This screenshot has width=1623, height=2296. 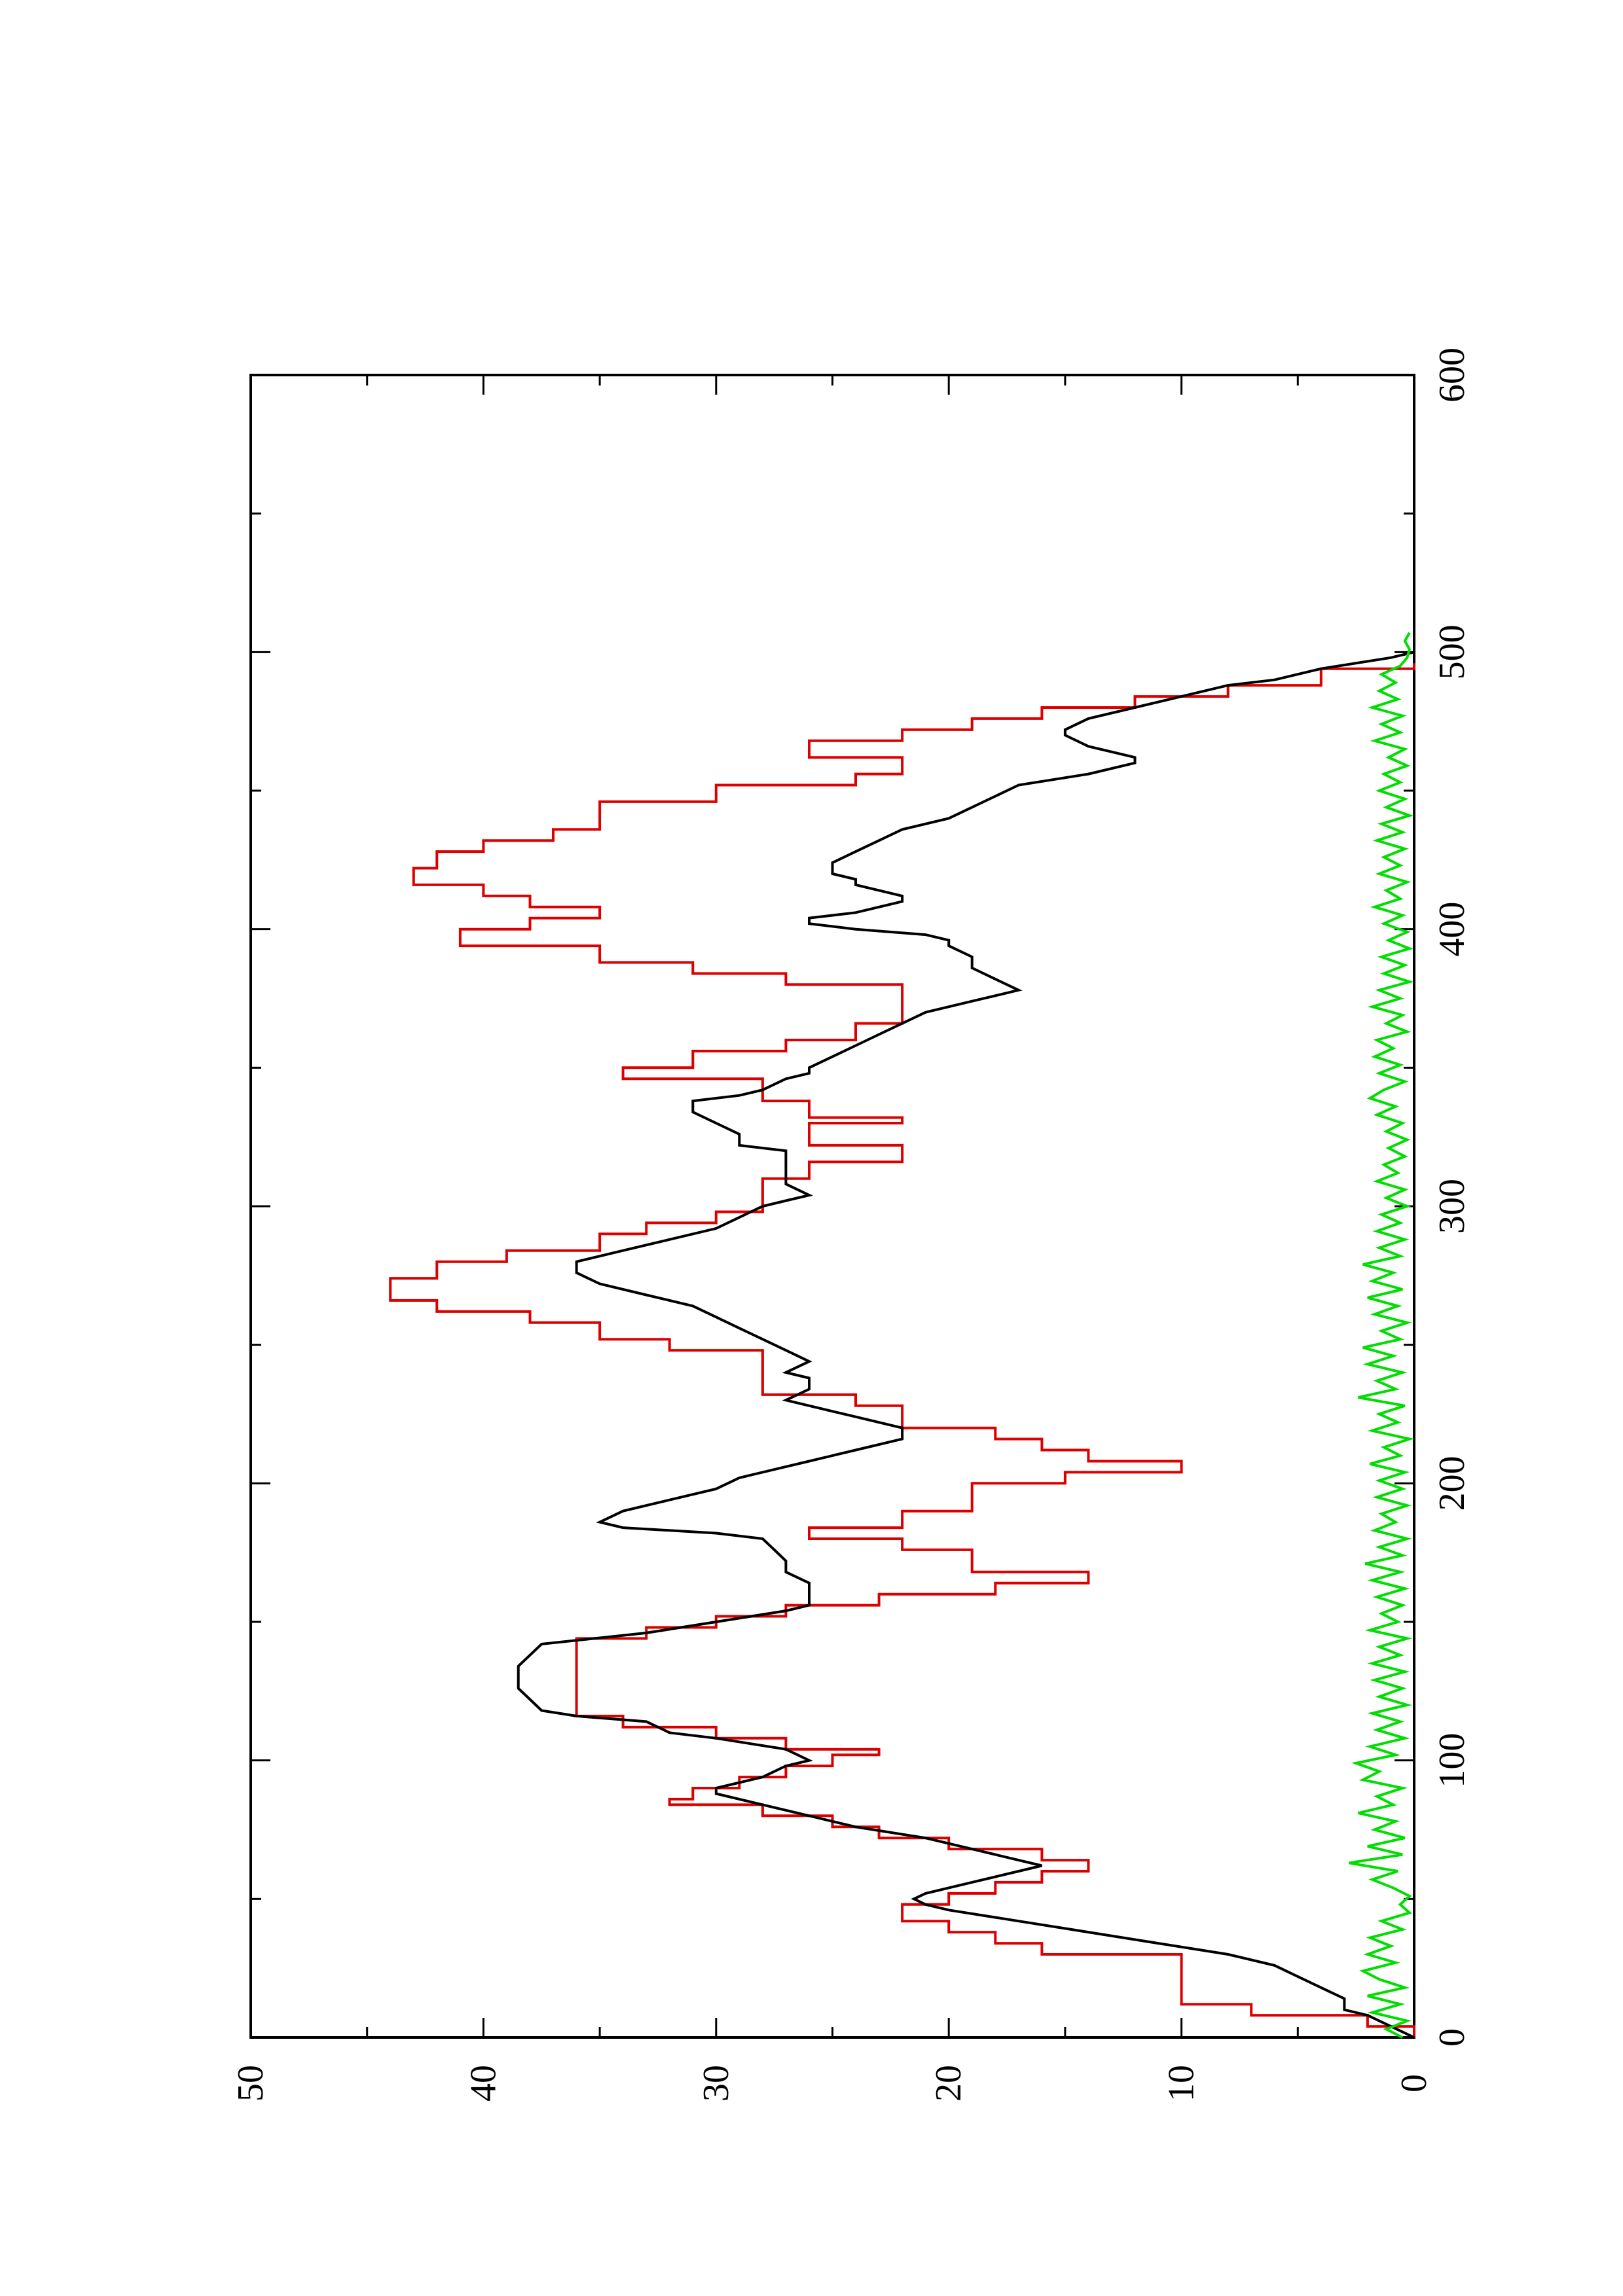 What do you see at coordinates (1452, 1206) in the screenshot?
I see `x-tick-label: 300` at bounding box center [1452, 1206].